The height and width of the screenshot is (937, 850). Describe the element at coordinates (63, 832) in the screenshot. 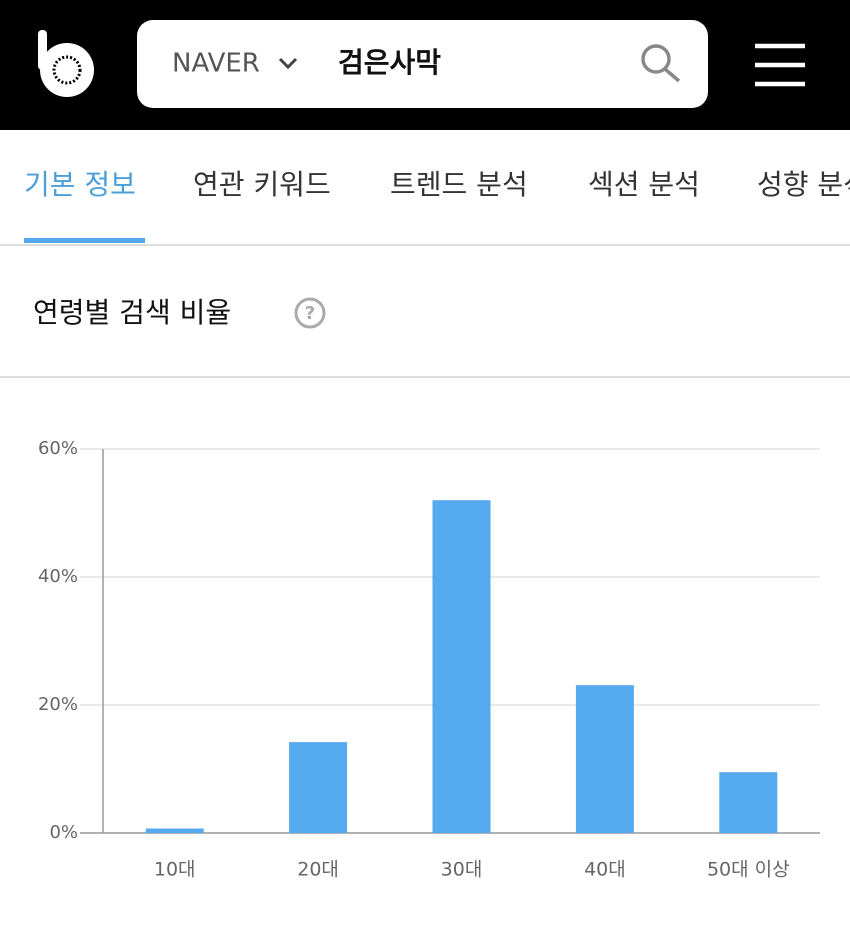

I see `y-tick-label: 0%` at that location.